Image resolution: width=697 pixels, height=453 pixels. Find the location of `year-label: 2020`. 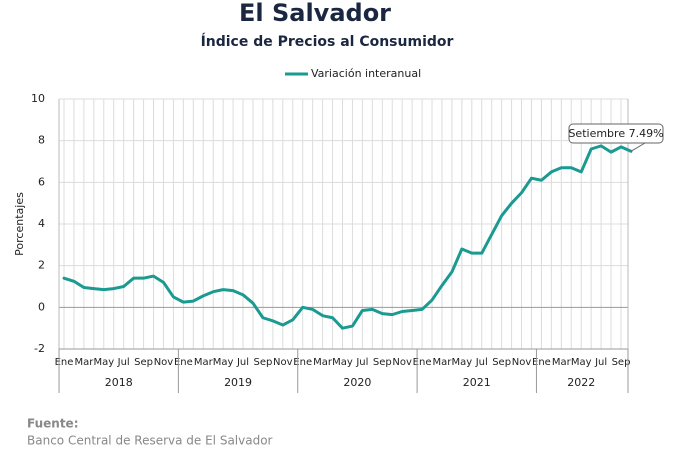

year-label: 2020 is located at coordinates (357, 382).